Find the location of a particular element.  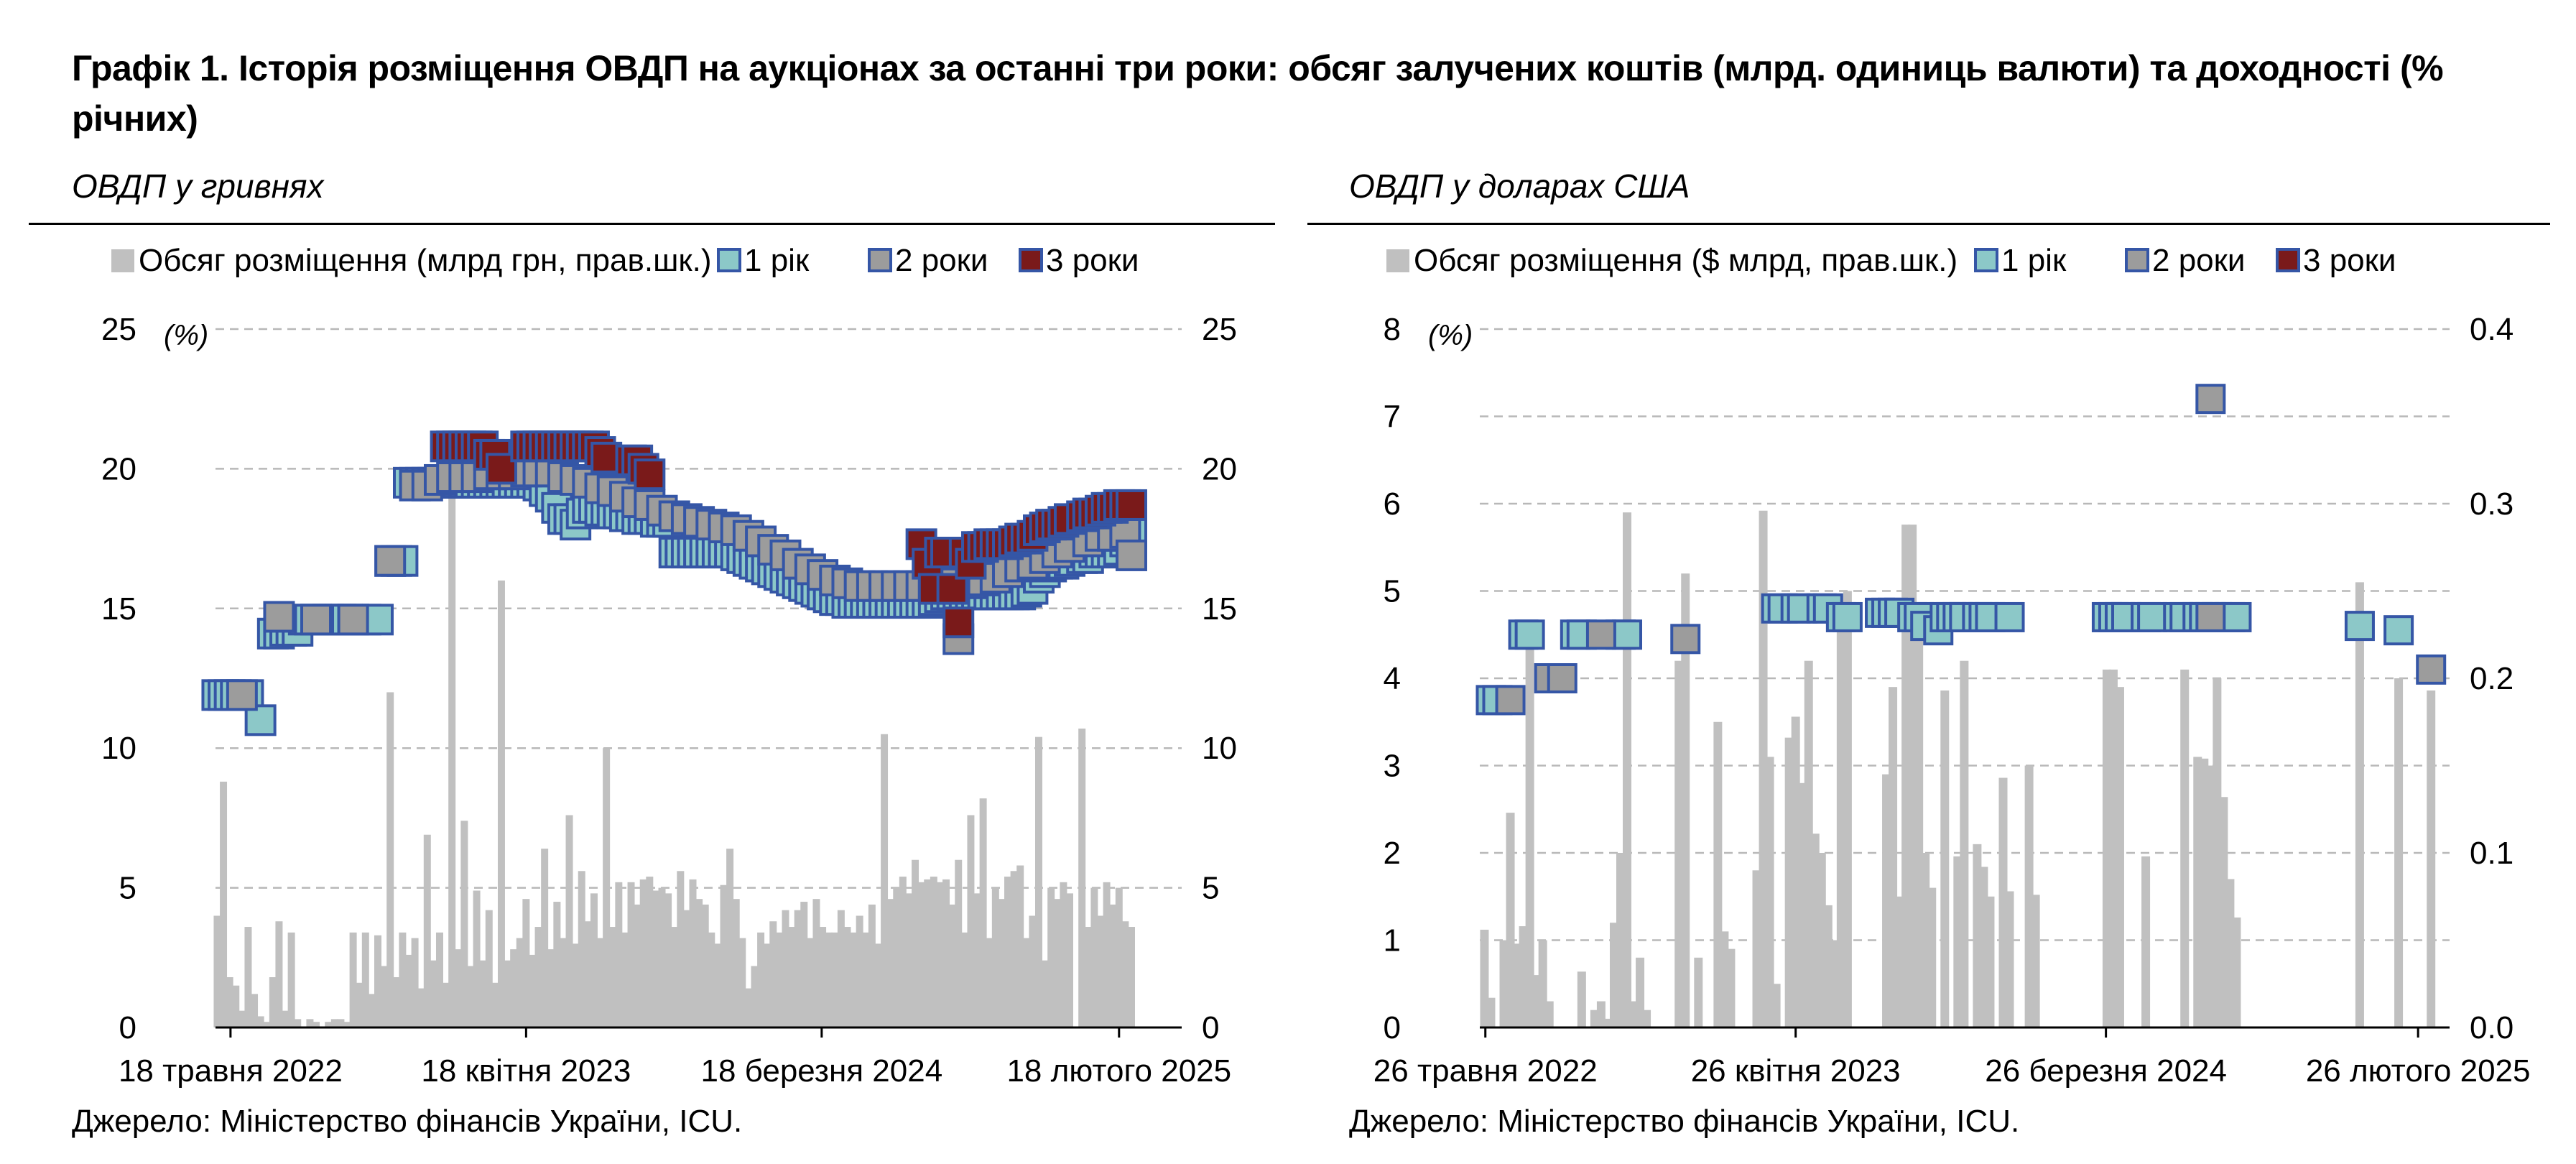

y-left-tick-label: 4 is located at coordinates (1392, 678).